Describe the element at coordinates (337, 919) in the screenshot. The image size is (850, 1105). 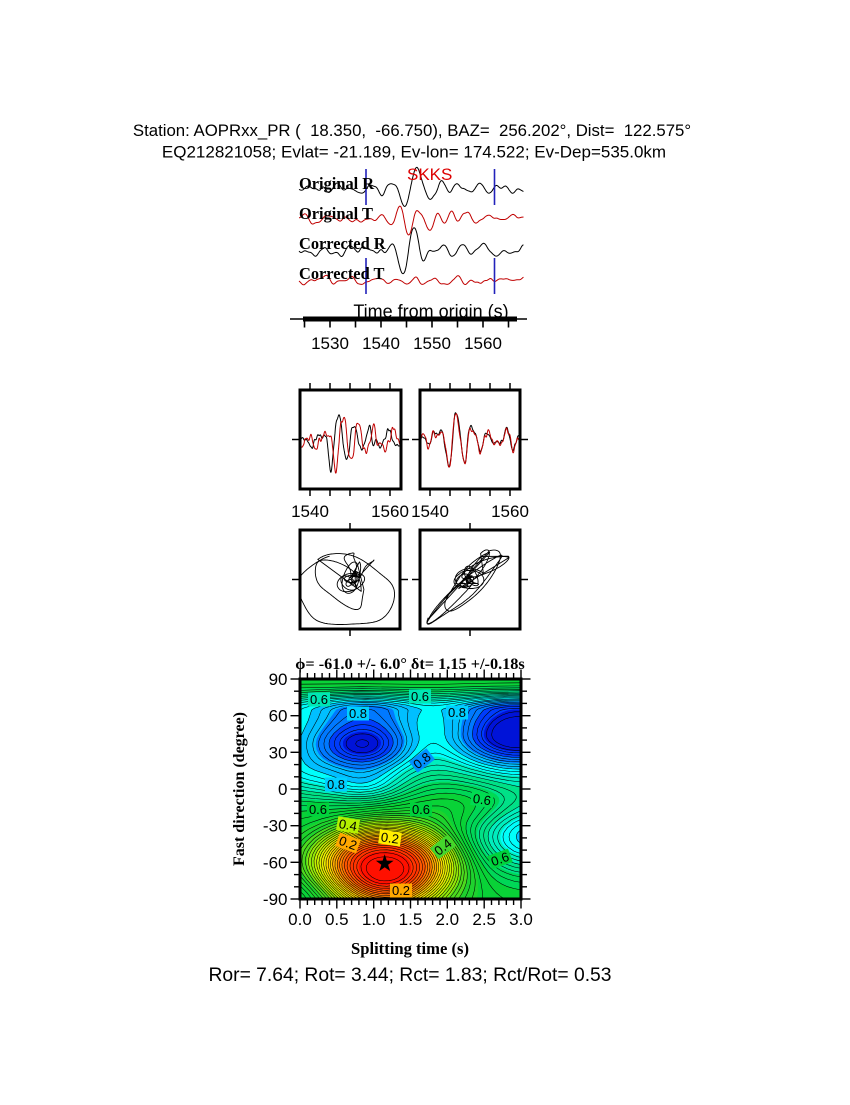
I see `svg-text: 0.5` at that location.